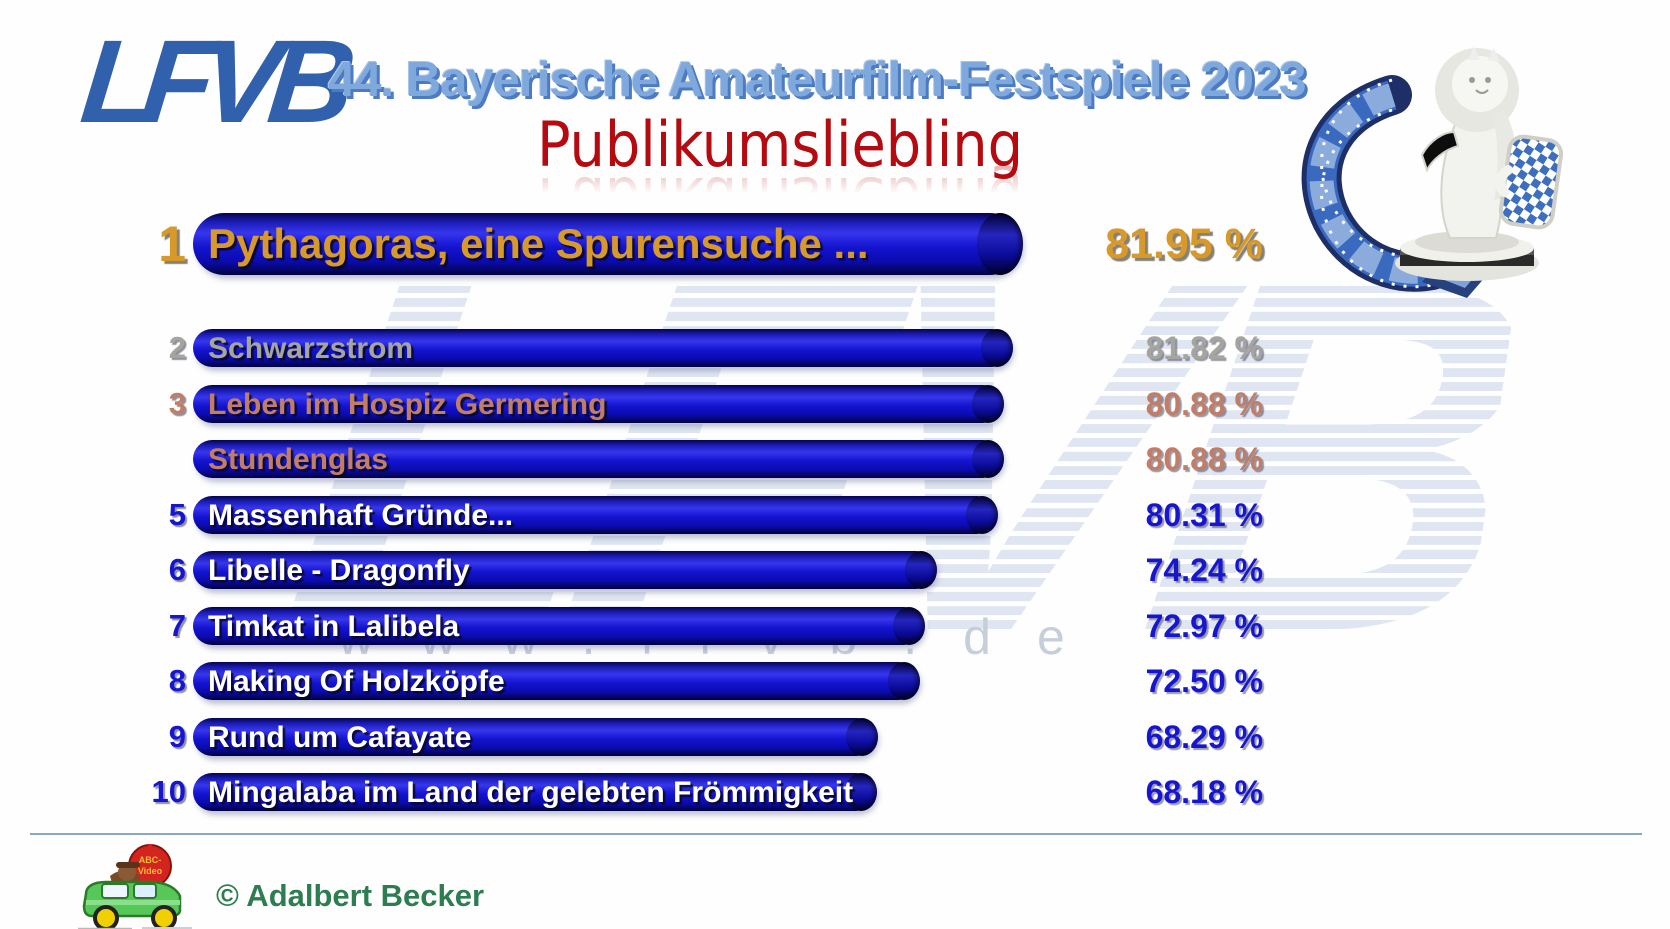 The image size is (1670, 929). What do you see at coordinates (334, 626) in the screenshot?
I see `film-title: Timkat in Lalibela` at bounding box center [334, 626].